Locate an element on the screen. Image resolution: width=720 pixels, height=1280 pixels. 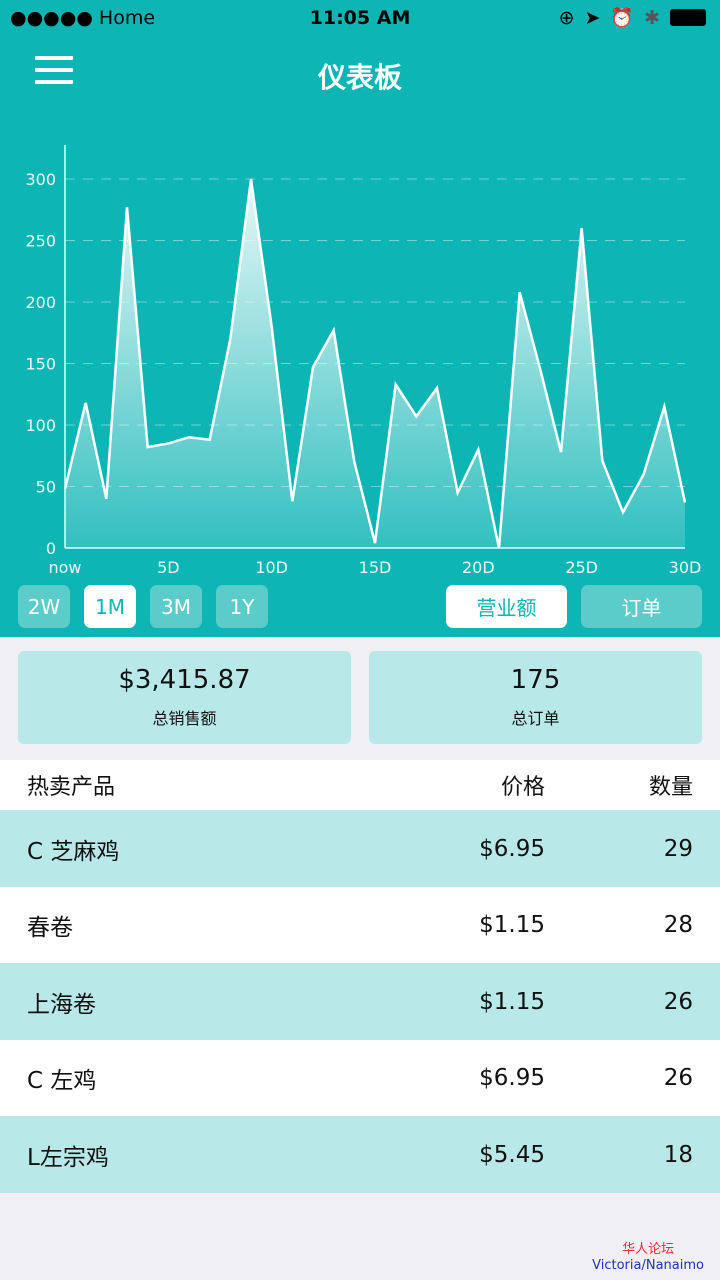
orientation-lock-icon: ⊕ is located at coordinates (566, 17).